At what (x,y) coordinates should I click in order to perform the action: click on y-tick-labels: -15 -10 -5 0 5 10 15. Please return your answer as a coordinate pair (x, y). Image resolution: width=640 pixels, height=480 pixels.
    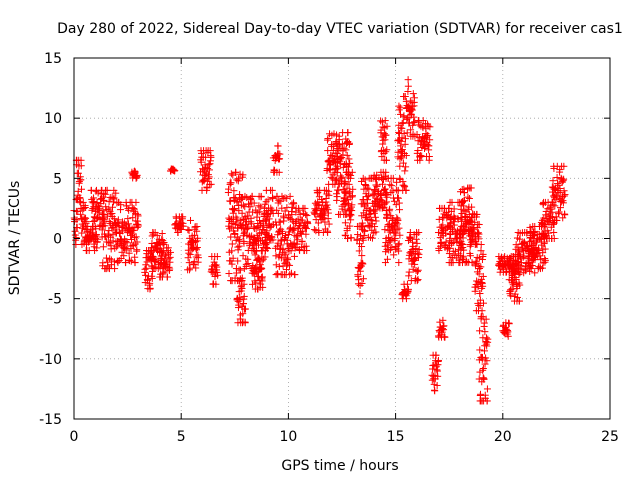
    Looking at the image, I should click on (50, 239).